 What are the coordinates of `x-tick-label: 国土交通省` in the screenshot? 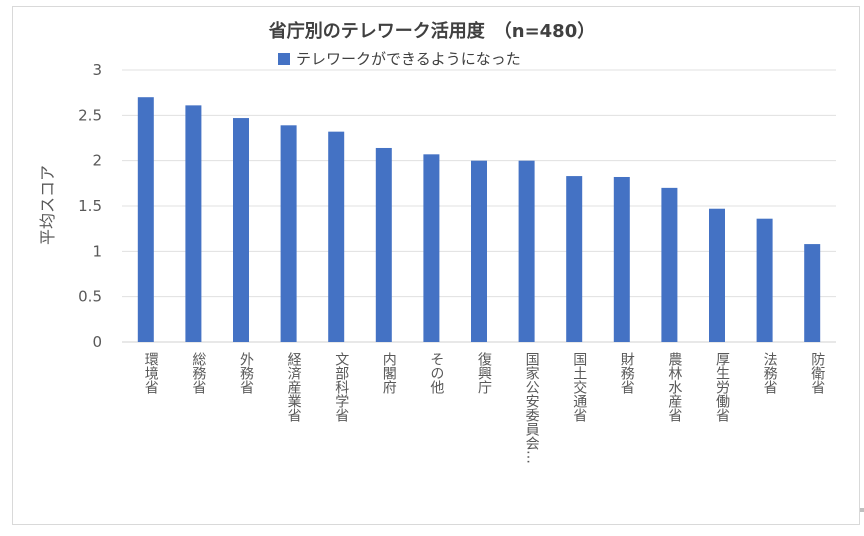 It's located at (579, 387).